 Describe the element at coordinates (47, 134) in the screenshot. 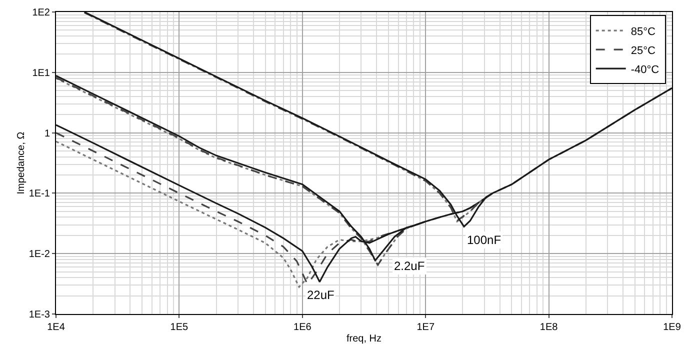

I see `y-tick-label: 1` at that location.